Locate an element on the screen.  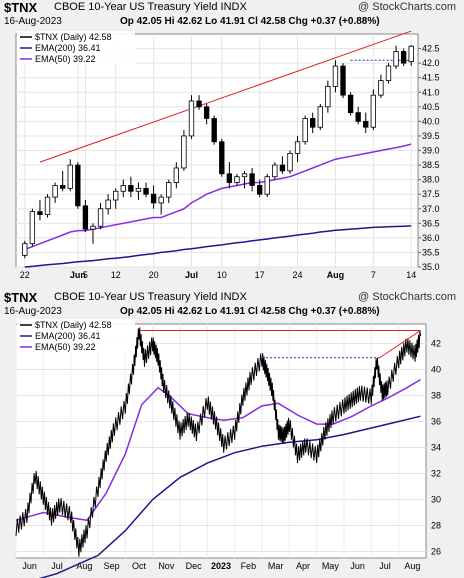
y-tick-label: 35.0 is located at coordinates (431, 267).